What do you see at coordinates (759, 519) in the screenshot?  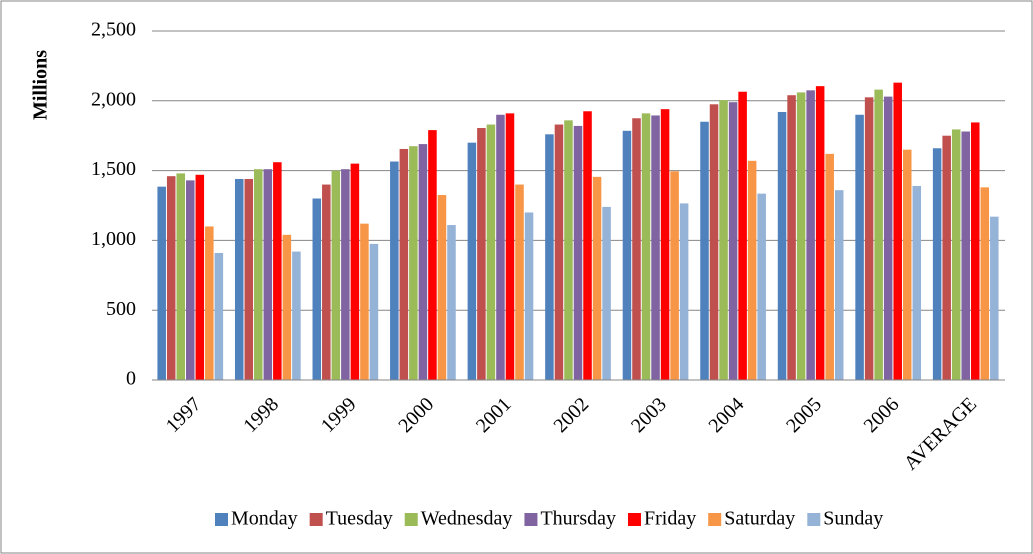 I see `legend-label: Saturday` at bounding box center [759, 519].